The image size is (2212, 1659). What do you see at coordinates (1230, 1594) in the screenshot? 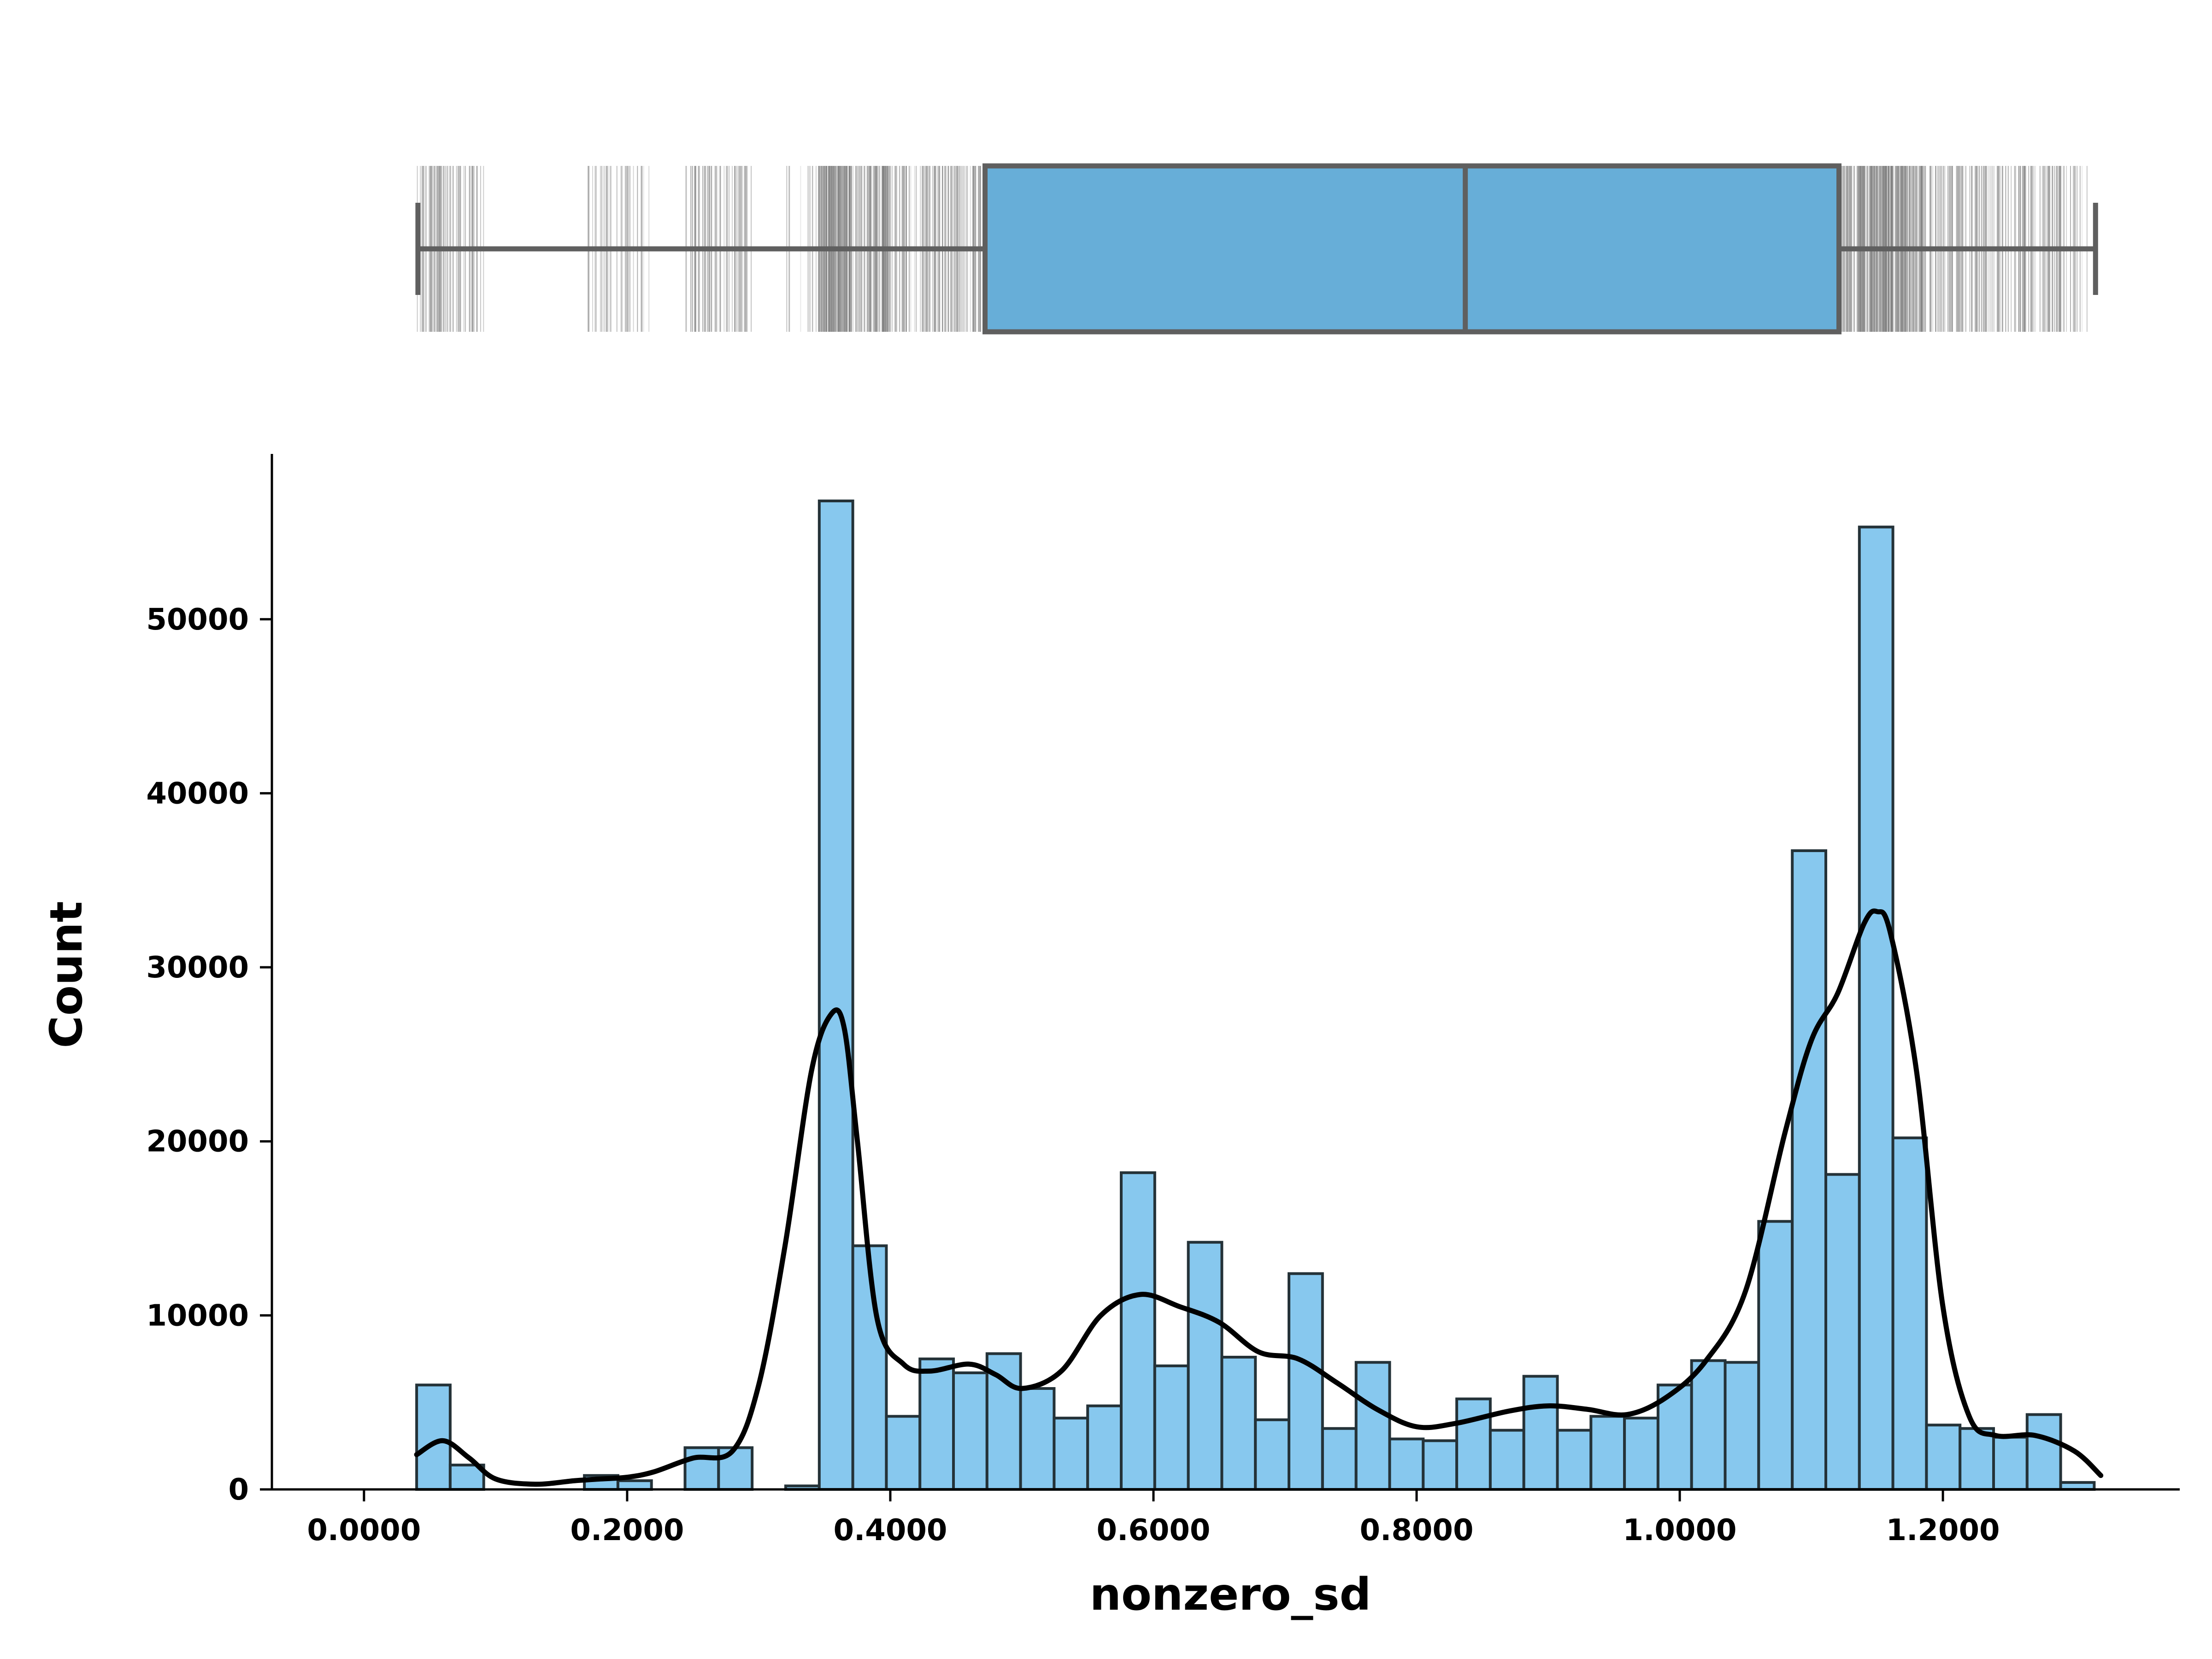
I see `x-axis-label: nonzero_sd` at bounding box center [1230, 1594].